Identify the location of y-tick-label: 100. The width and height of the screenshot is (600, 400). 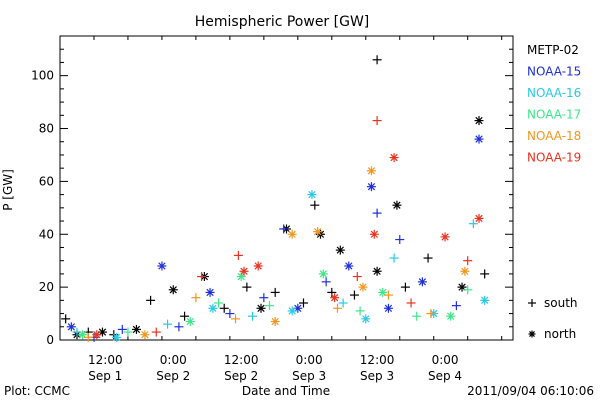
(42, 76).